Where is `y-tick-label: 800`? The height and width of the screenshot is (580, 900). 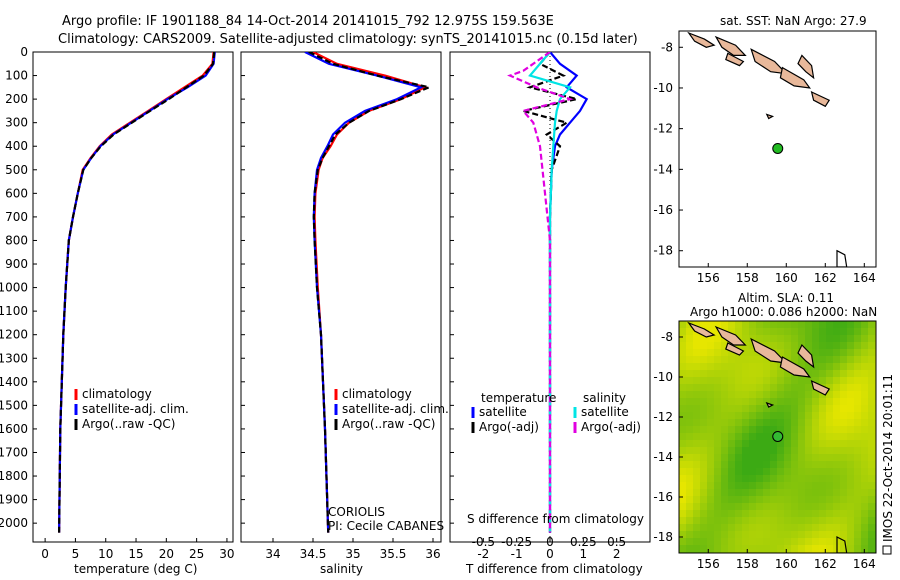
y-tick-label: 800 is located at coordinates (16, 240).